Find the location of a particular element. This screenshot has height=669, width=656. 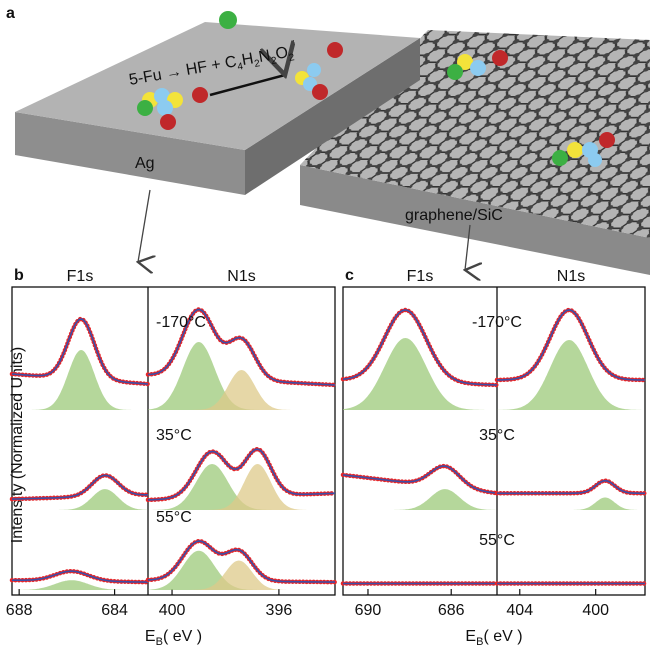

ag-slab-front is located at coordinates (130, 153).